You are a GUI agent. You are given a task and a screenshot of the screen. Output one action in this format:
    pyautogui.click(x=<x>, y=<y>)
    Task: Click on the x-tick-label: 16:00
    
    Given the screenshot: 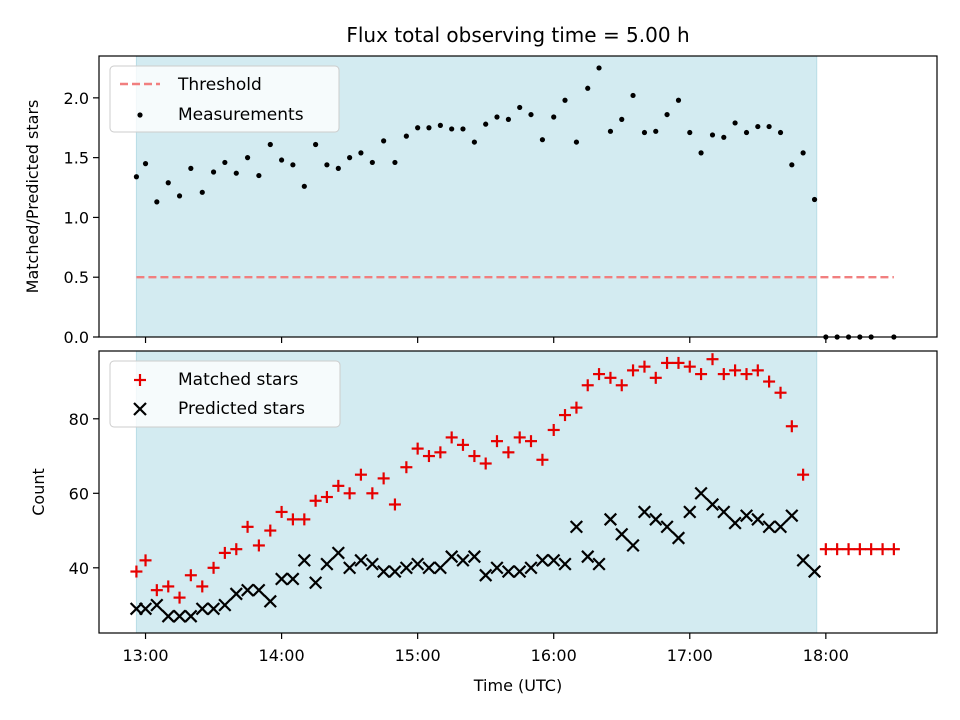 What is the action you would take?
    pyautogui.click(x=554, y=655)
    